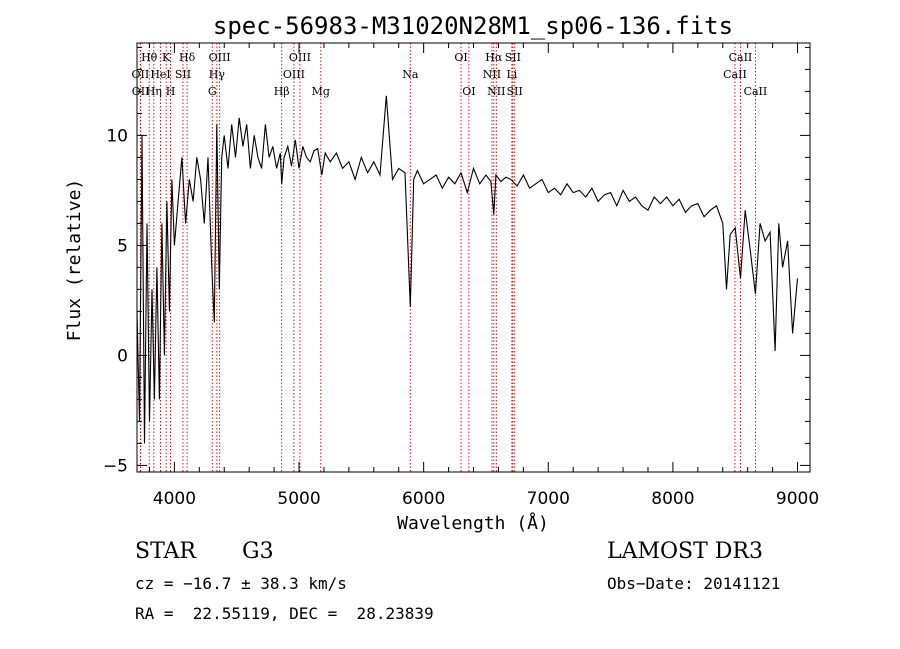  Describe the element at coordinates (494, 57) in the screenshot. I see `line-label: Hα` at that location.